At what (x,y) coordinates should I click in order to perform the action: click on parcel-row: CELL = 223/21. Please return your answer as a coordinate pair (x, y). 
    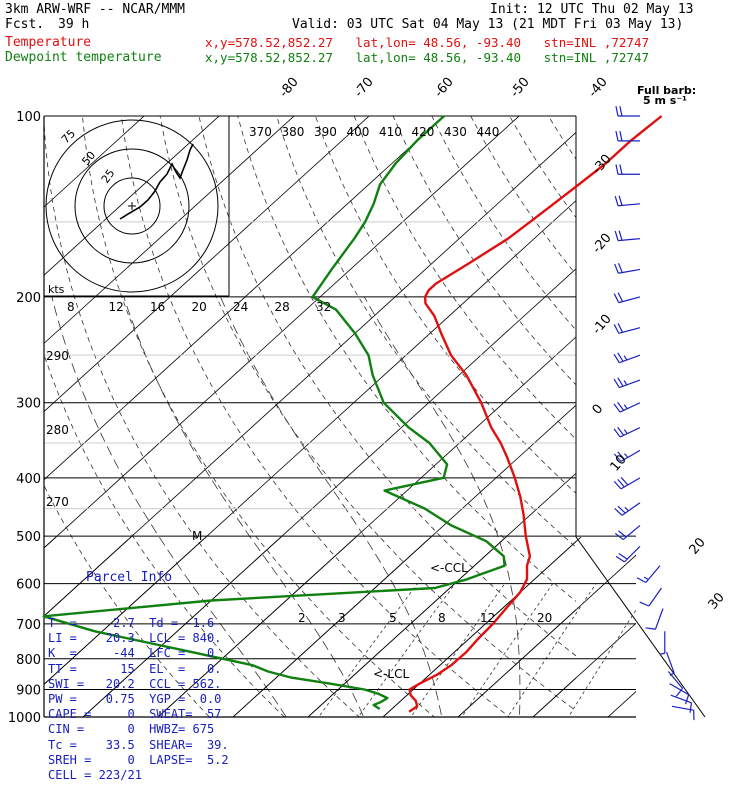
    Looking at the image, I should click on (143, 775).